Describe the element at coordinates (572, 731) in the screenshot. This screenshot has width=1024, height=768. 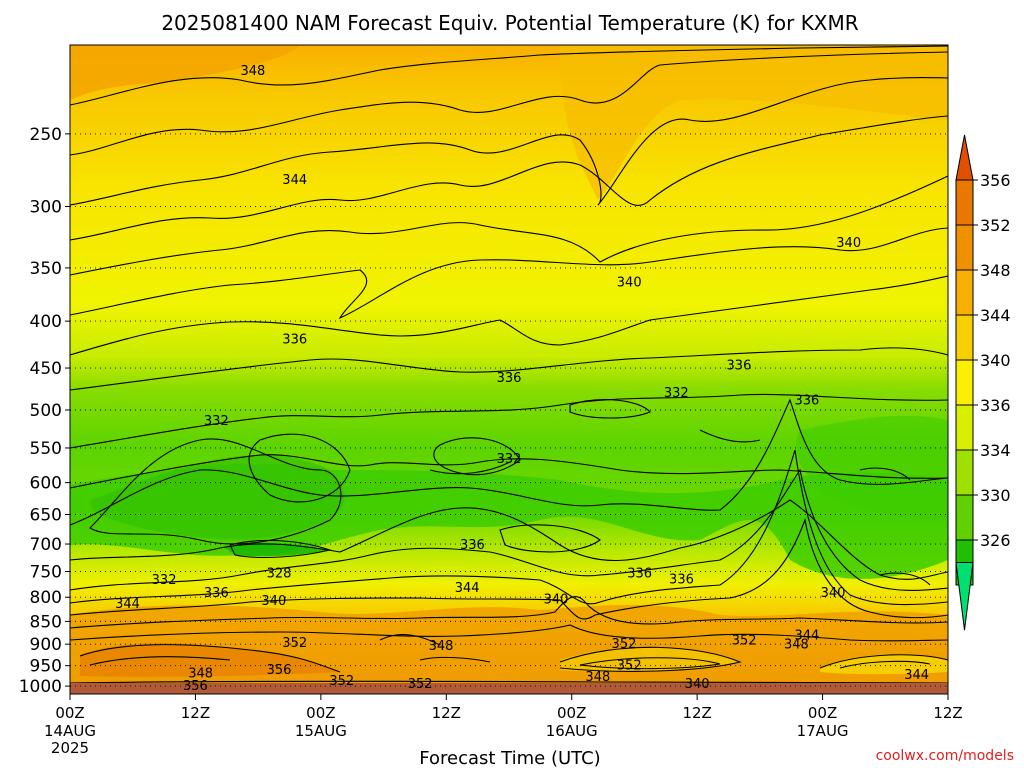
I see `x-tick-sub-4: 16AUG` at that location.